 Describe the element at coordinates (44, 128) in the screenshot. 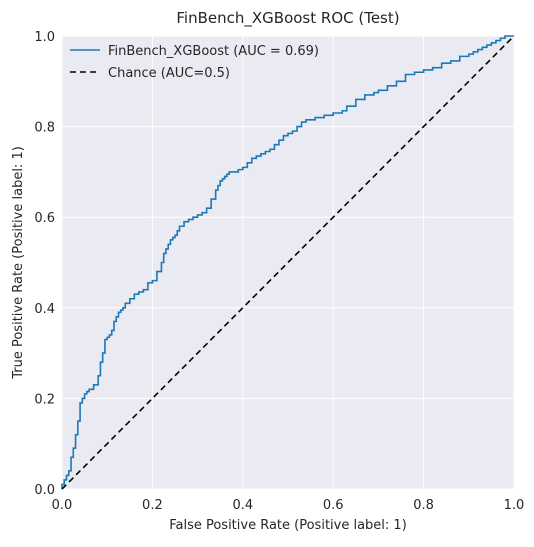

I see `y-tick-label: 0.8` at that location.